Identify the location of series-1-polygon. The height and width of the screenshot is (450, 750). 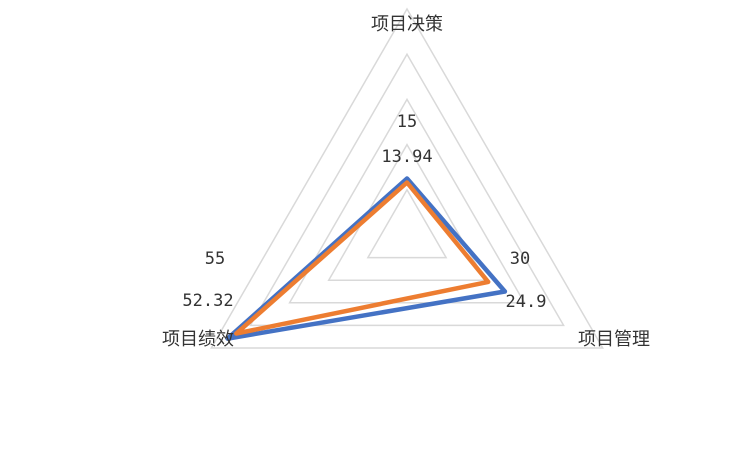
(366, 258).